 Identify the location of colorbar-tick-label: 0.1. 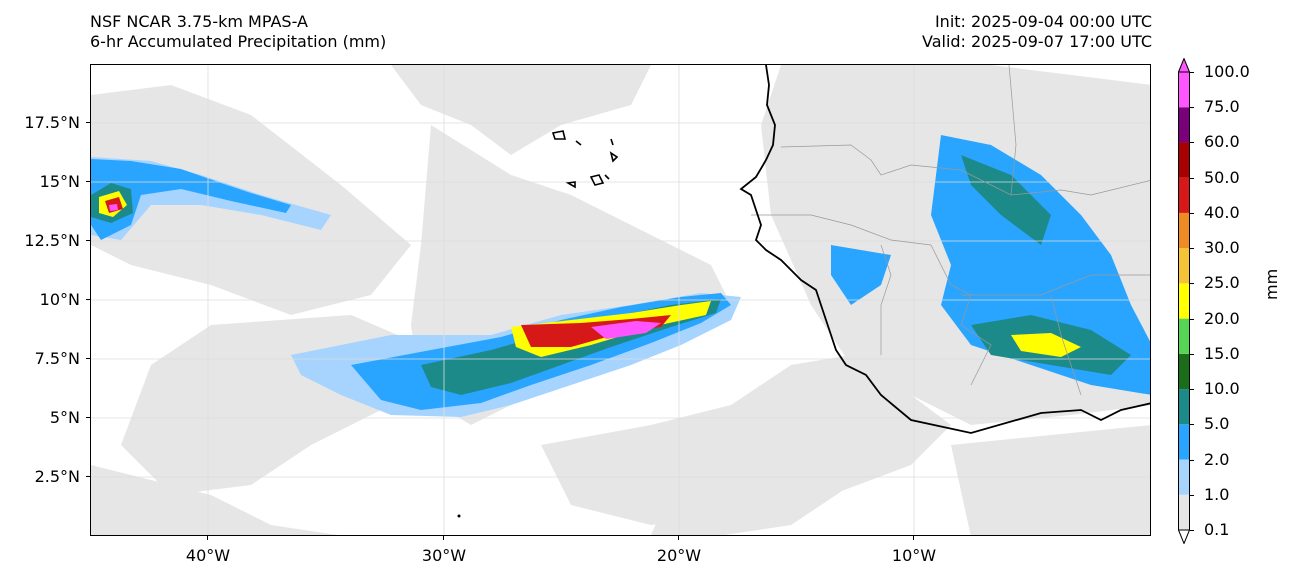
(1217, 529).